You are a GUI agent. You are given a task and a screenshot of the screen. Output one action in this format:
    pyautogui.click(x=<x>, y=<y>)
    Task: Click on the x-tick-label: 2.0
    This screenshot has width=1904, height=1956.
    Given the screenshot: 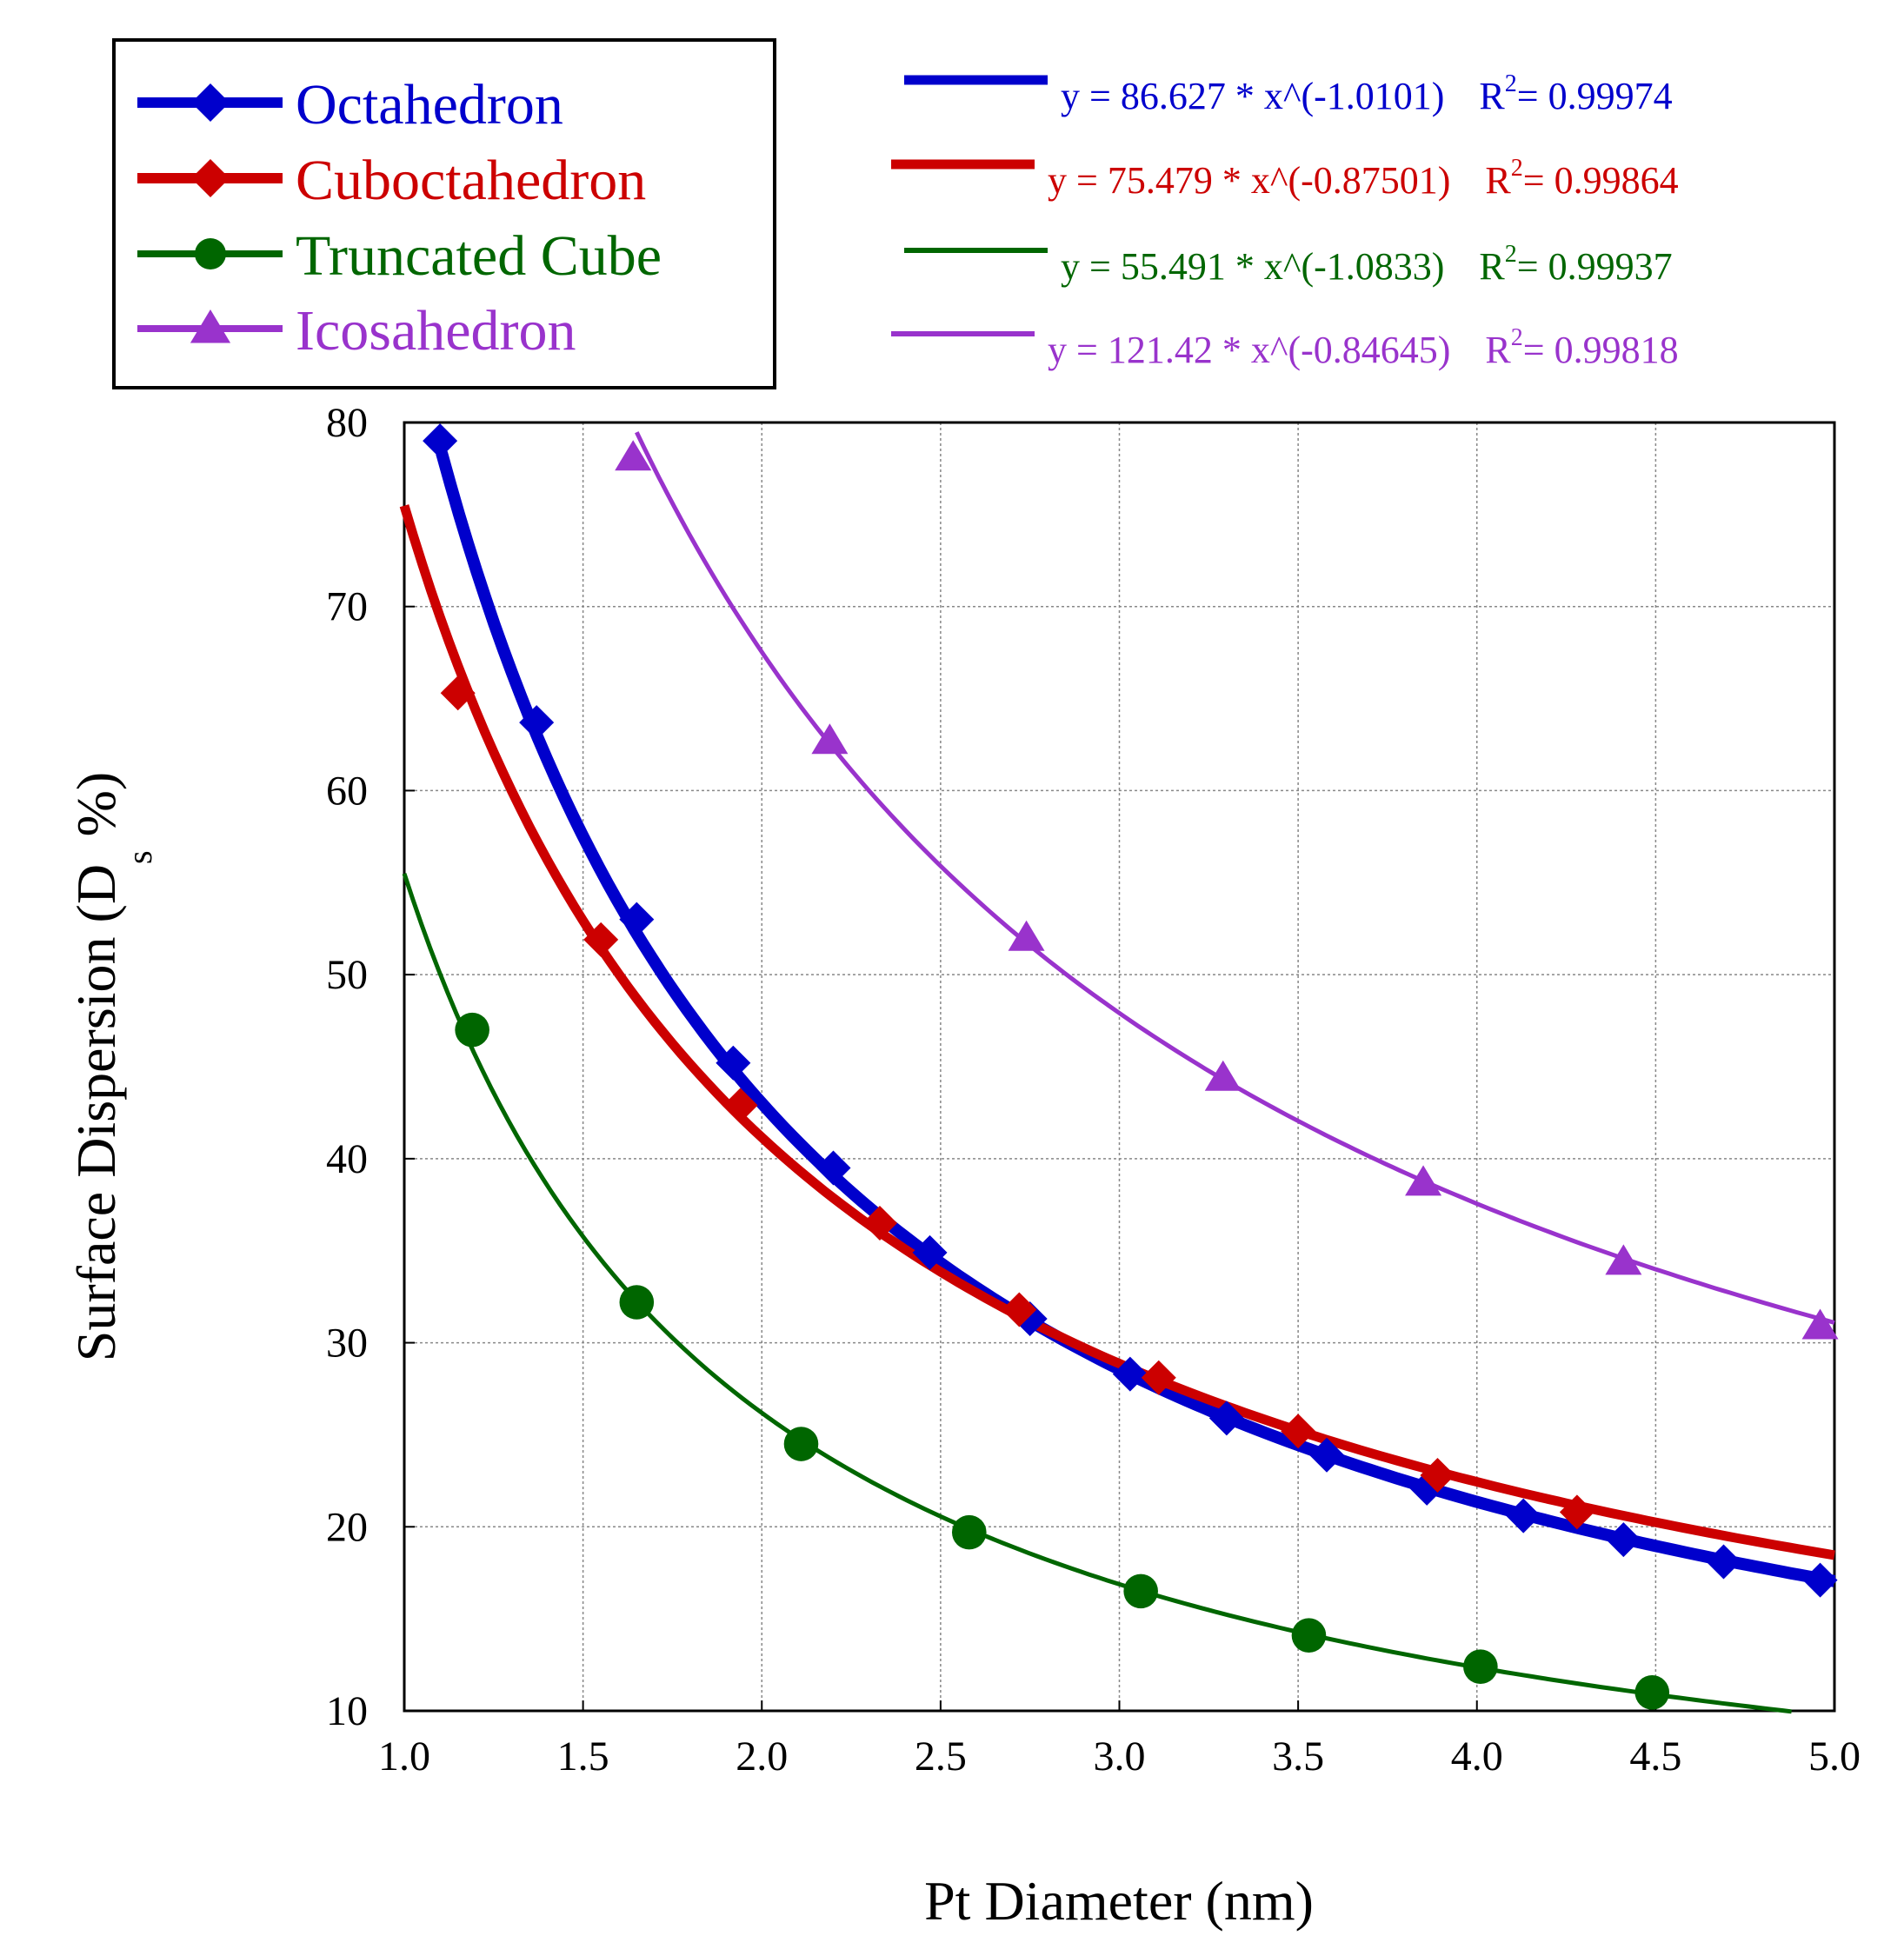 What is the action you would take?
    pyautogui.click(x=762, y=1756)
    